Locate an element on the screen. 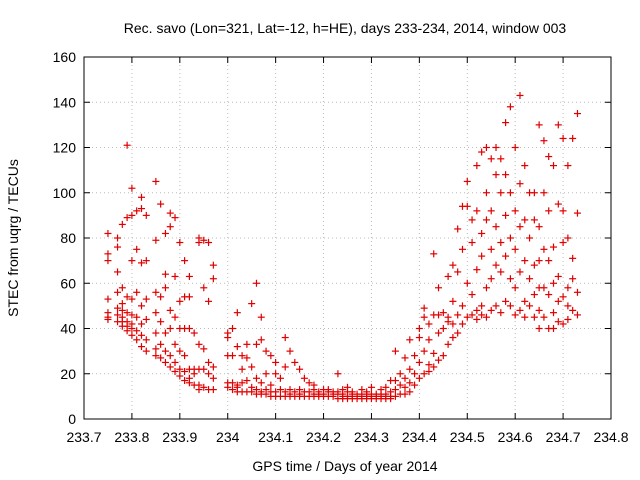  y-tick-label: 80 is located at coordinates (68, 238).